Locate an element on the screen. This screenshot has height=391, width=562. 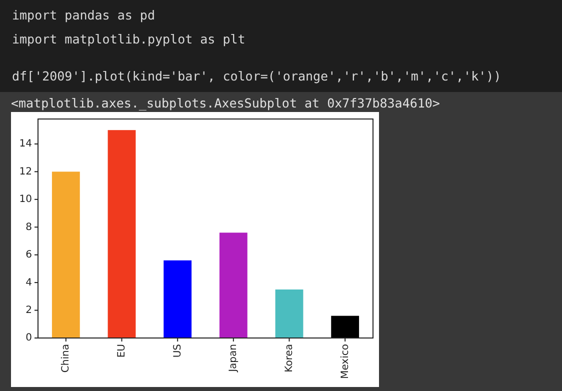
y-tick-label: 2 is located at coordinates (29, 310).